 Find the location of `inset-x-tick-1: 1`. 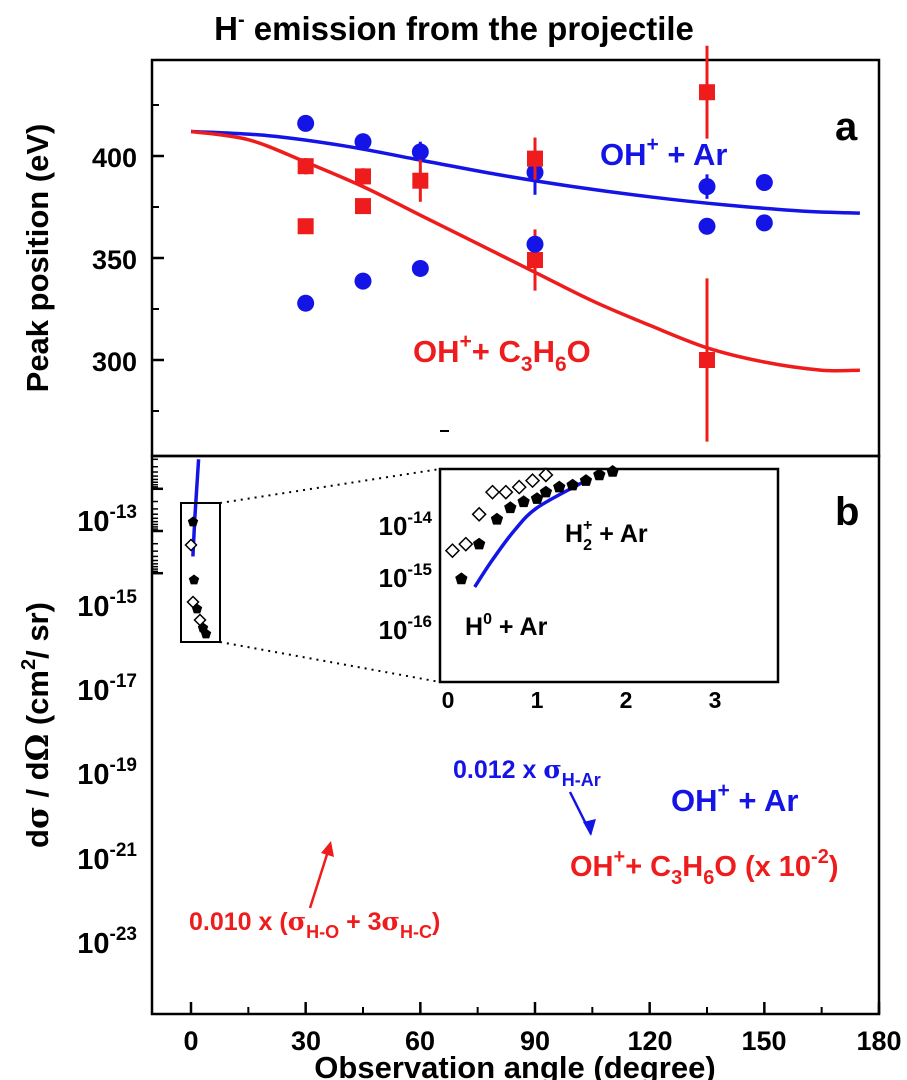

inset-x-tick-1: 1 is located at coordinates (537, 700).